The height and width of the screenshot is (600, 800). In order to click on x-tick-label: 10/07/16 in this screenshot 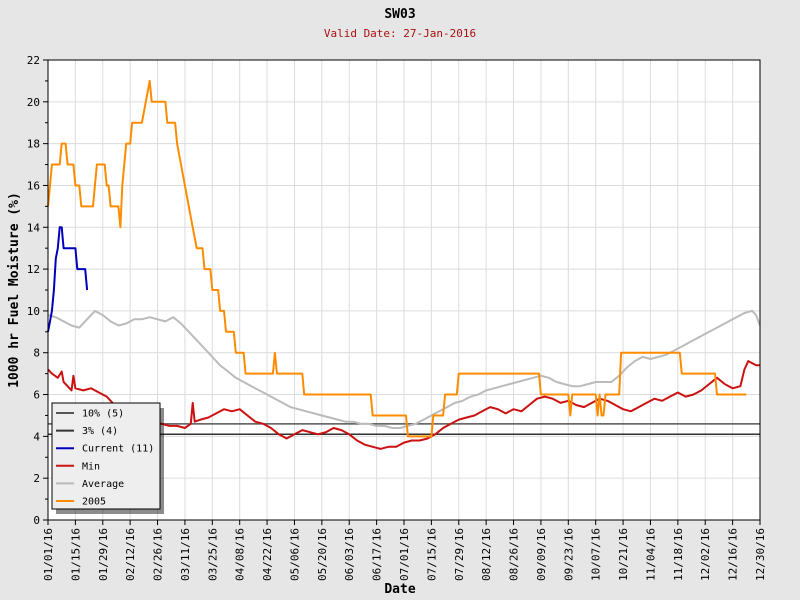, I will do `click(596, 554)`.